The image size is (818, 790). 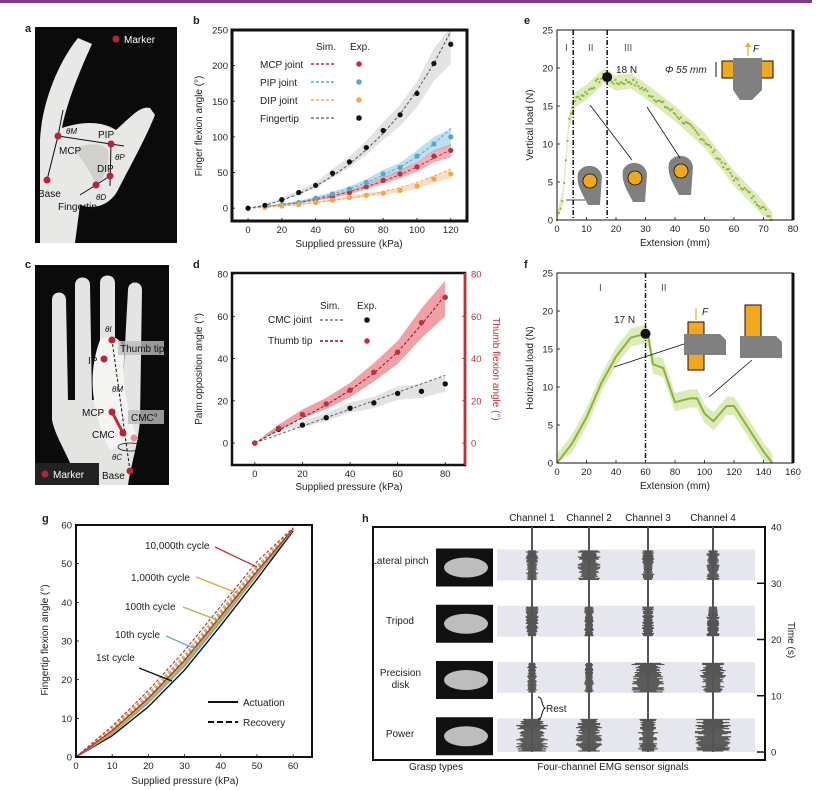 I want to click on y-tick-label: 10, so click(x=66, y=719).